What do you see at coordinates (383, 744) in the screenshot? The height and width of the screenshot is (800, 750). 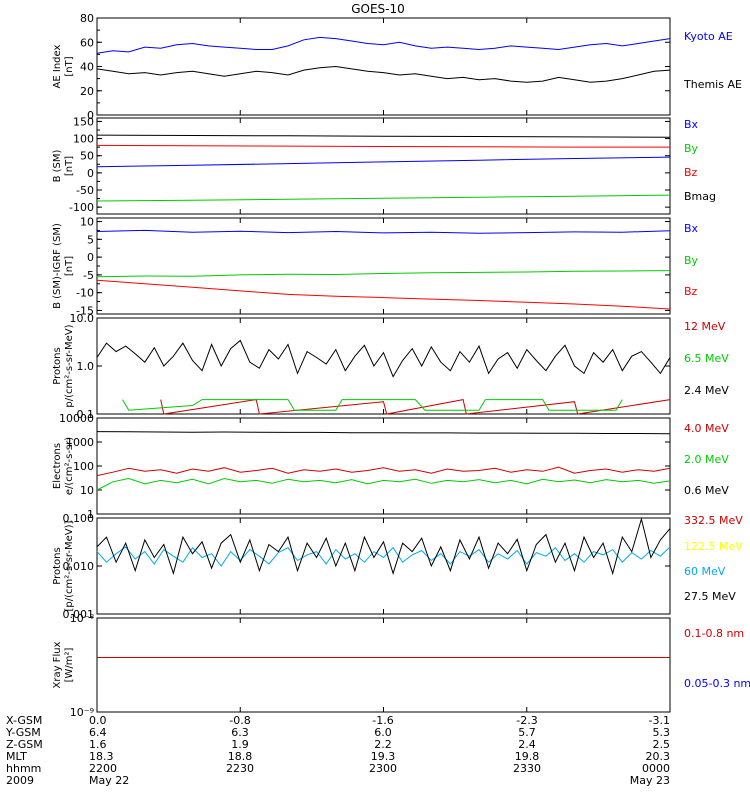 I see `x-tick-label: 2.2` at bounding box center [383, 744].